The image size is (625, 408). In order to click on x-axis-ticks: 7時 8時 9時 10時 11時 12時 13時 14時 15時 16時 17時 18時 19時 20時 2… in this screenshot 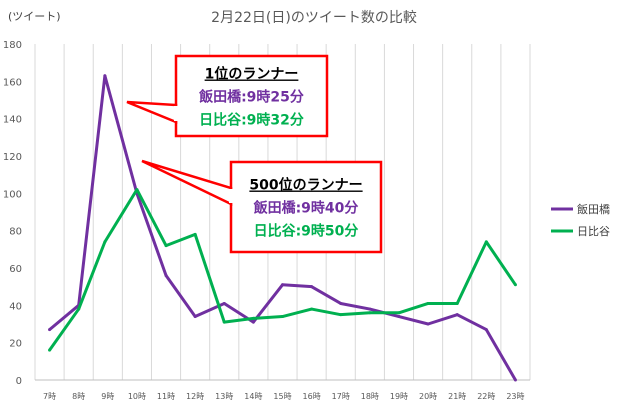, I will do `click(284, 396)`.